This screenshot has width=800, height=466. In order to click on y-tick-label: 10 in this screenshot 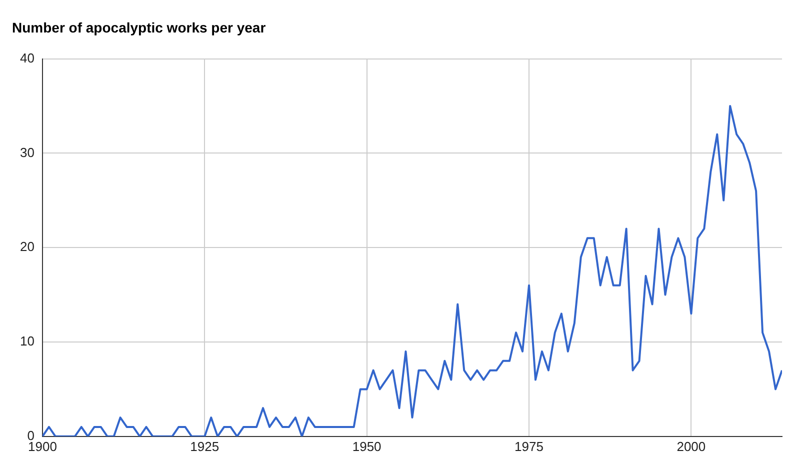, I will do `click(27, 341)`.